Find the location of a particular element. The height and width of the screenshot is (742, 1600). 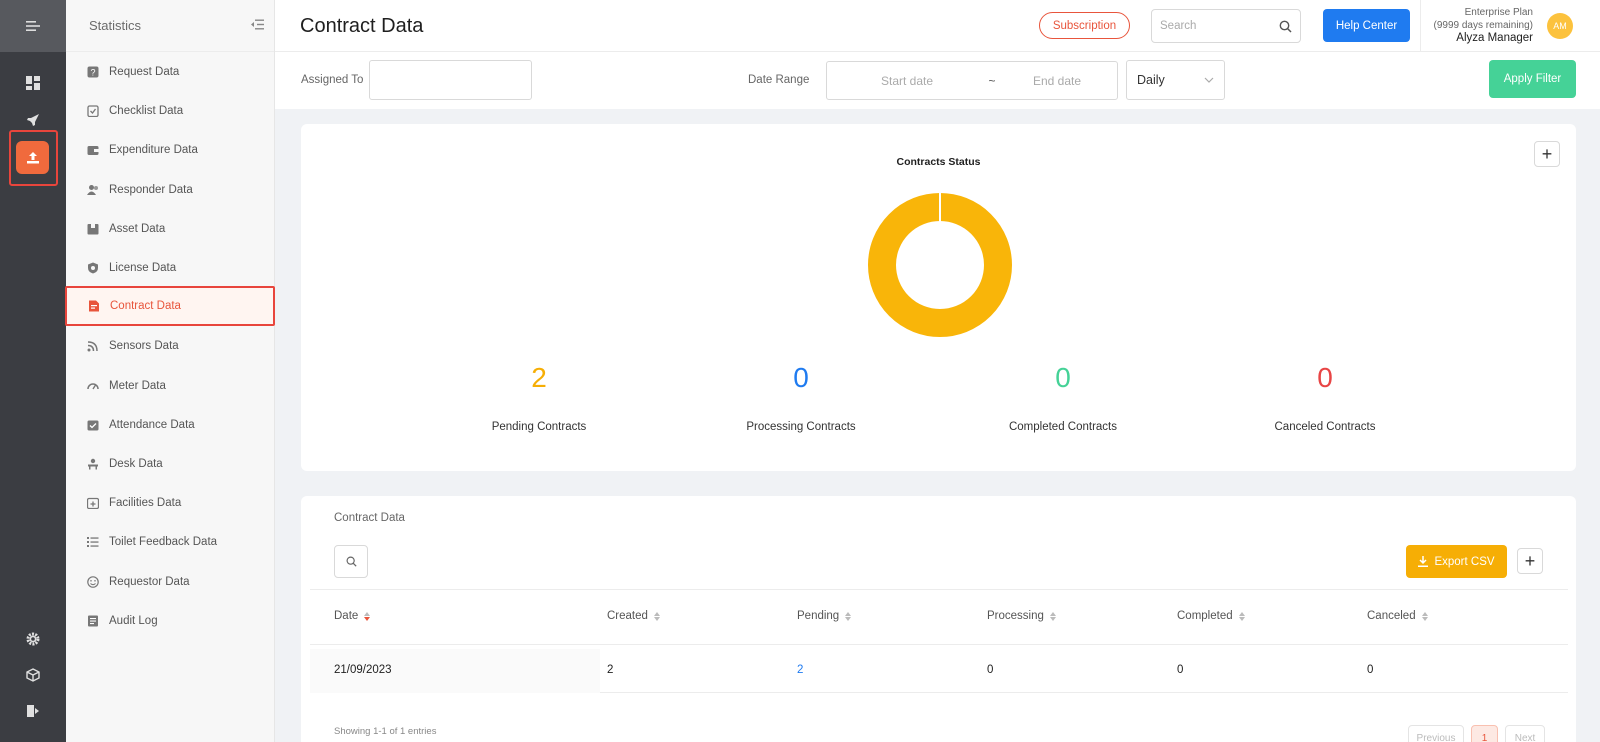

sidebar-item-attendance-data: Attendance Data is located at coordinates (170, 425).